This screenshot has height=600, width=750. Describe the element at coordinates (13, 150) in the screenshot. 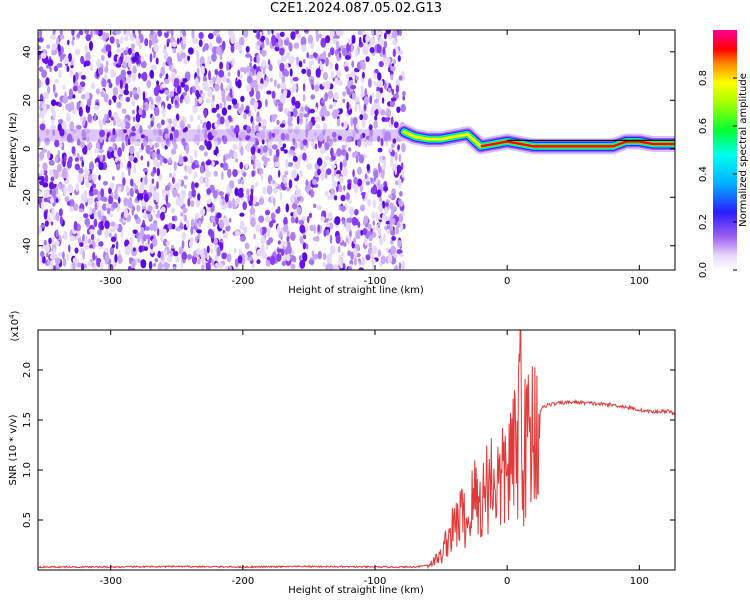

I see `spectrogram-y-axis-label: Frequency (Hz)` at that location.